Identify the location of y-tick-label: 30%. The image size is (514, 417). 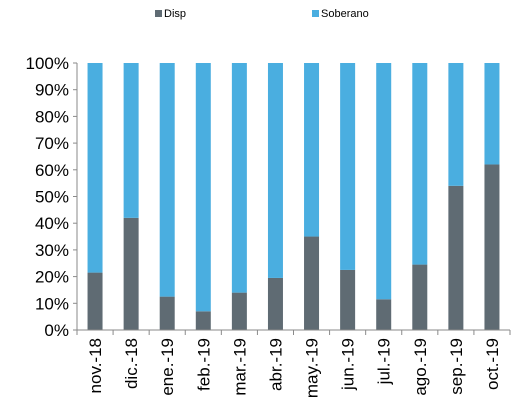
(52, 250).